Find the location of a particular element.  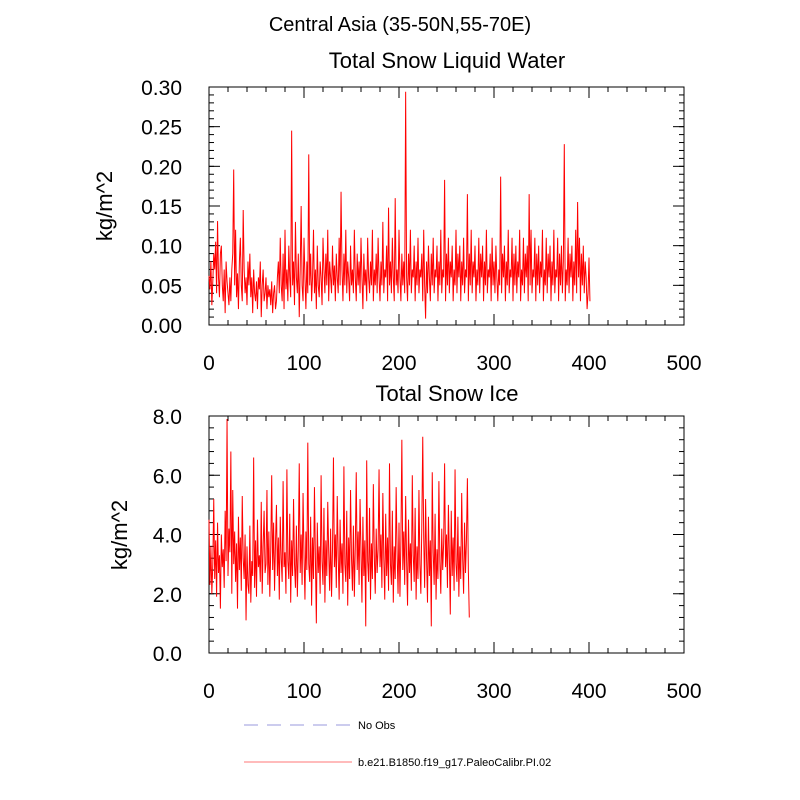

x-tick-label-liquid-water: 0 is located at coordinates (209, 363).